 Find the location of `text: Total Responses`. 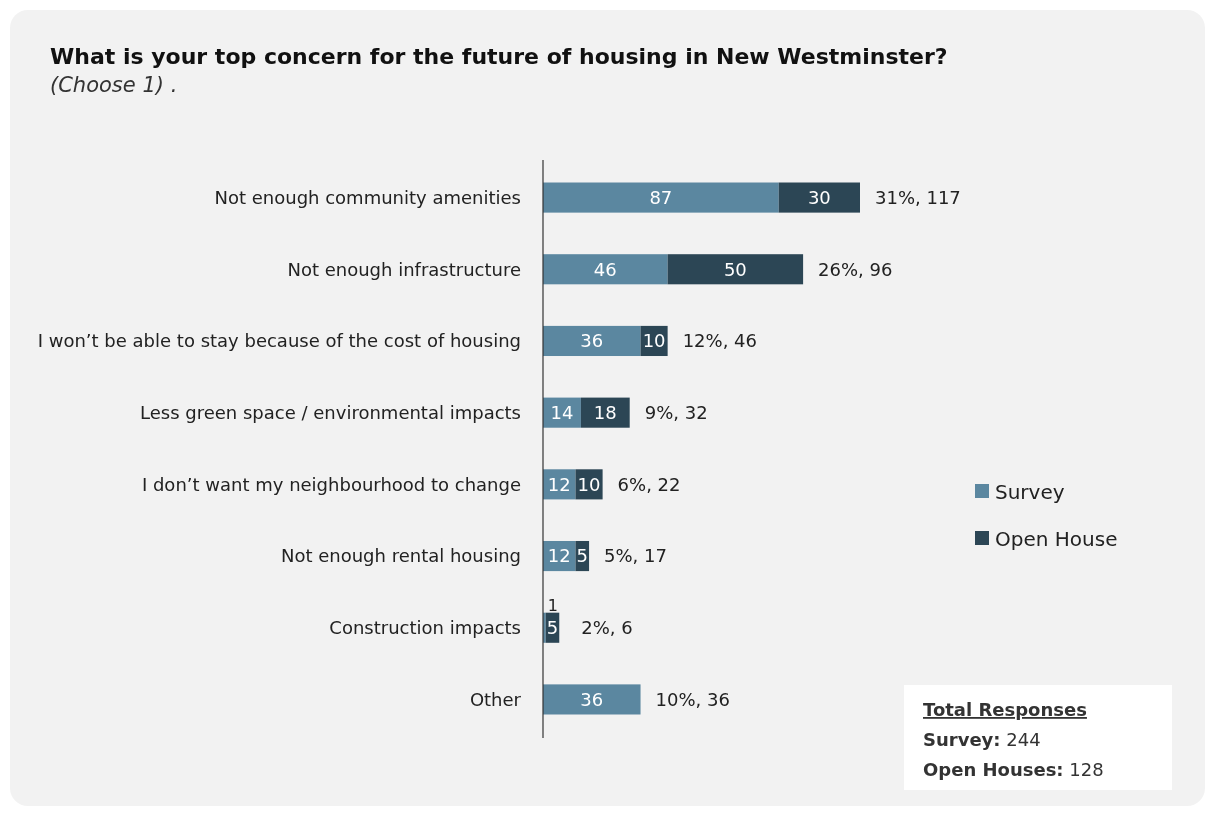

text: Total Responses is located at coordinates (1005, 709).